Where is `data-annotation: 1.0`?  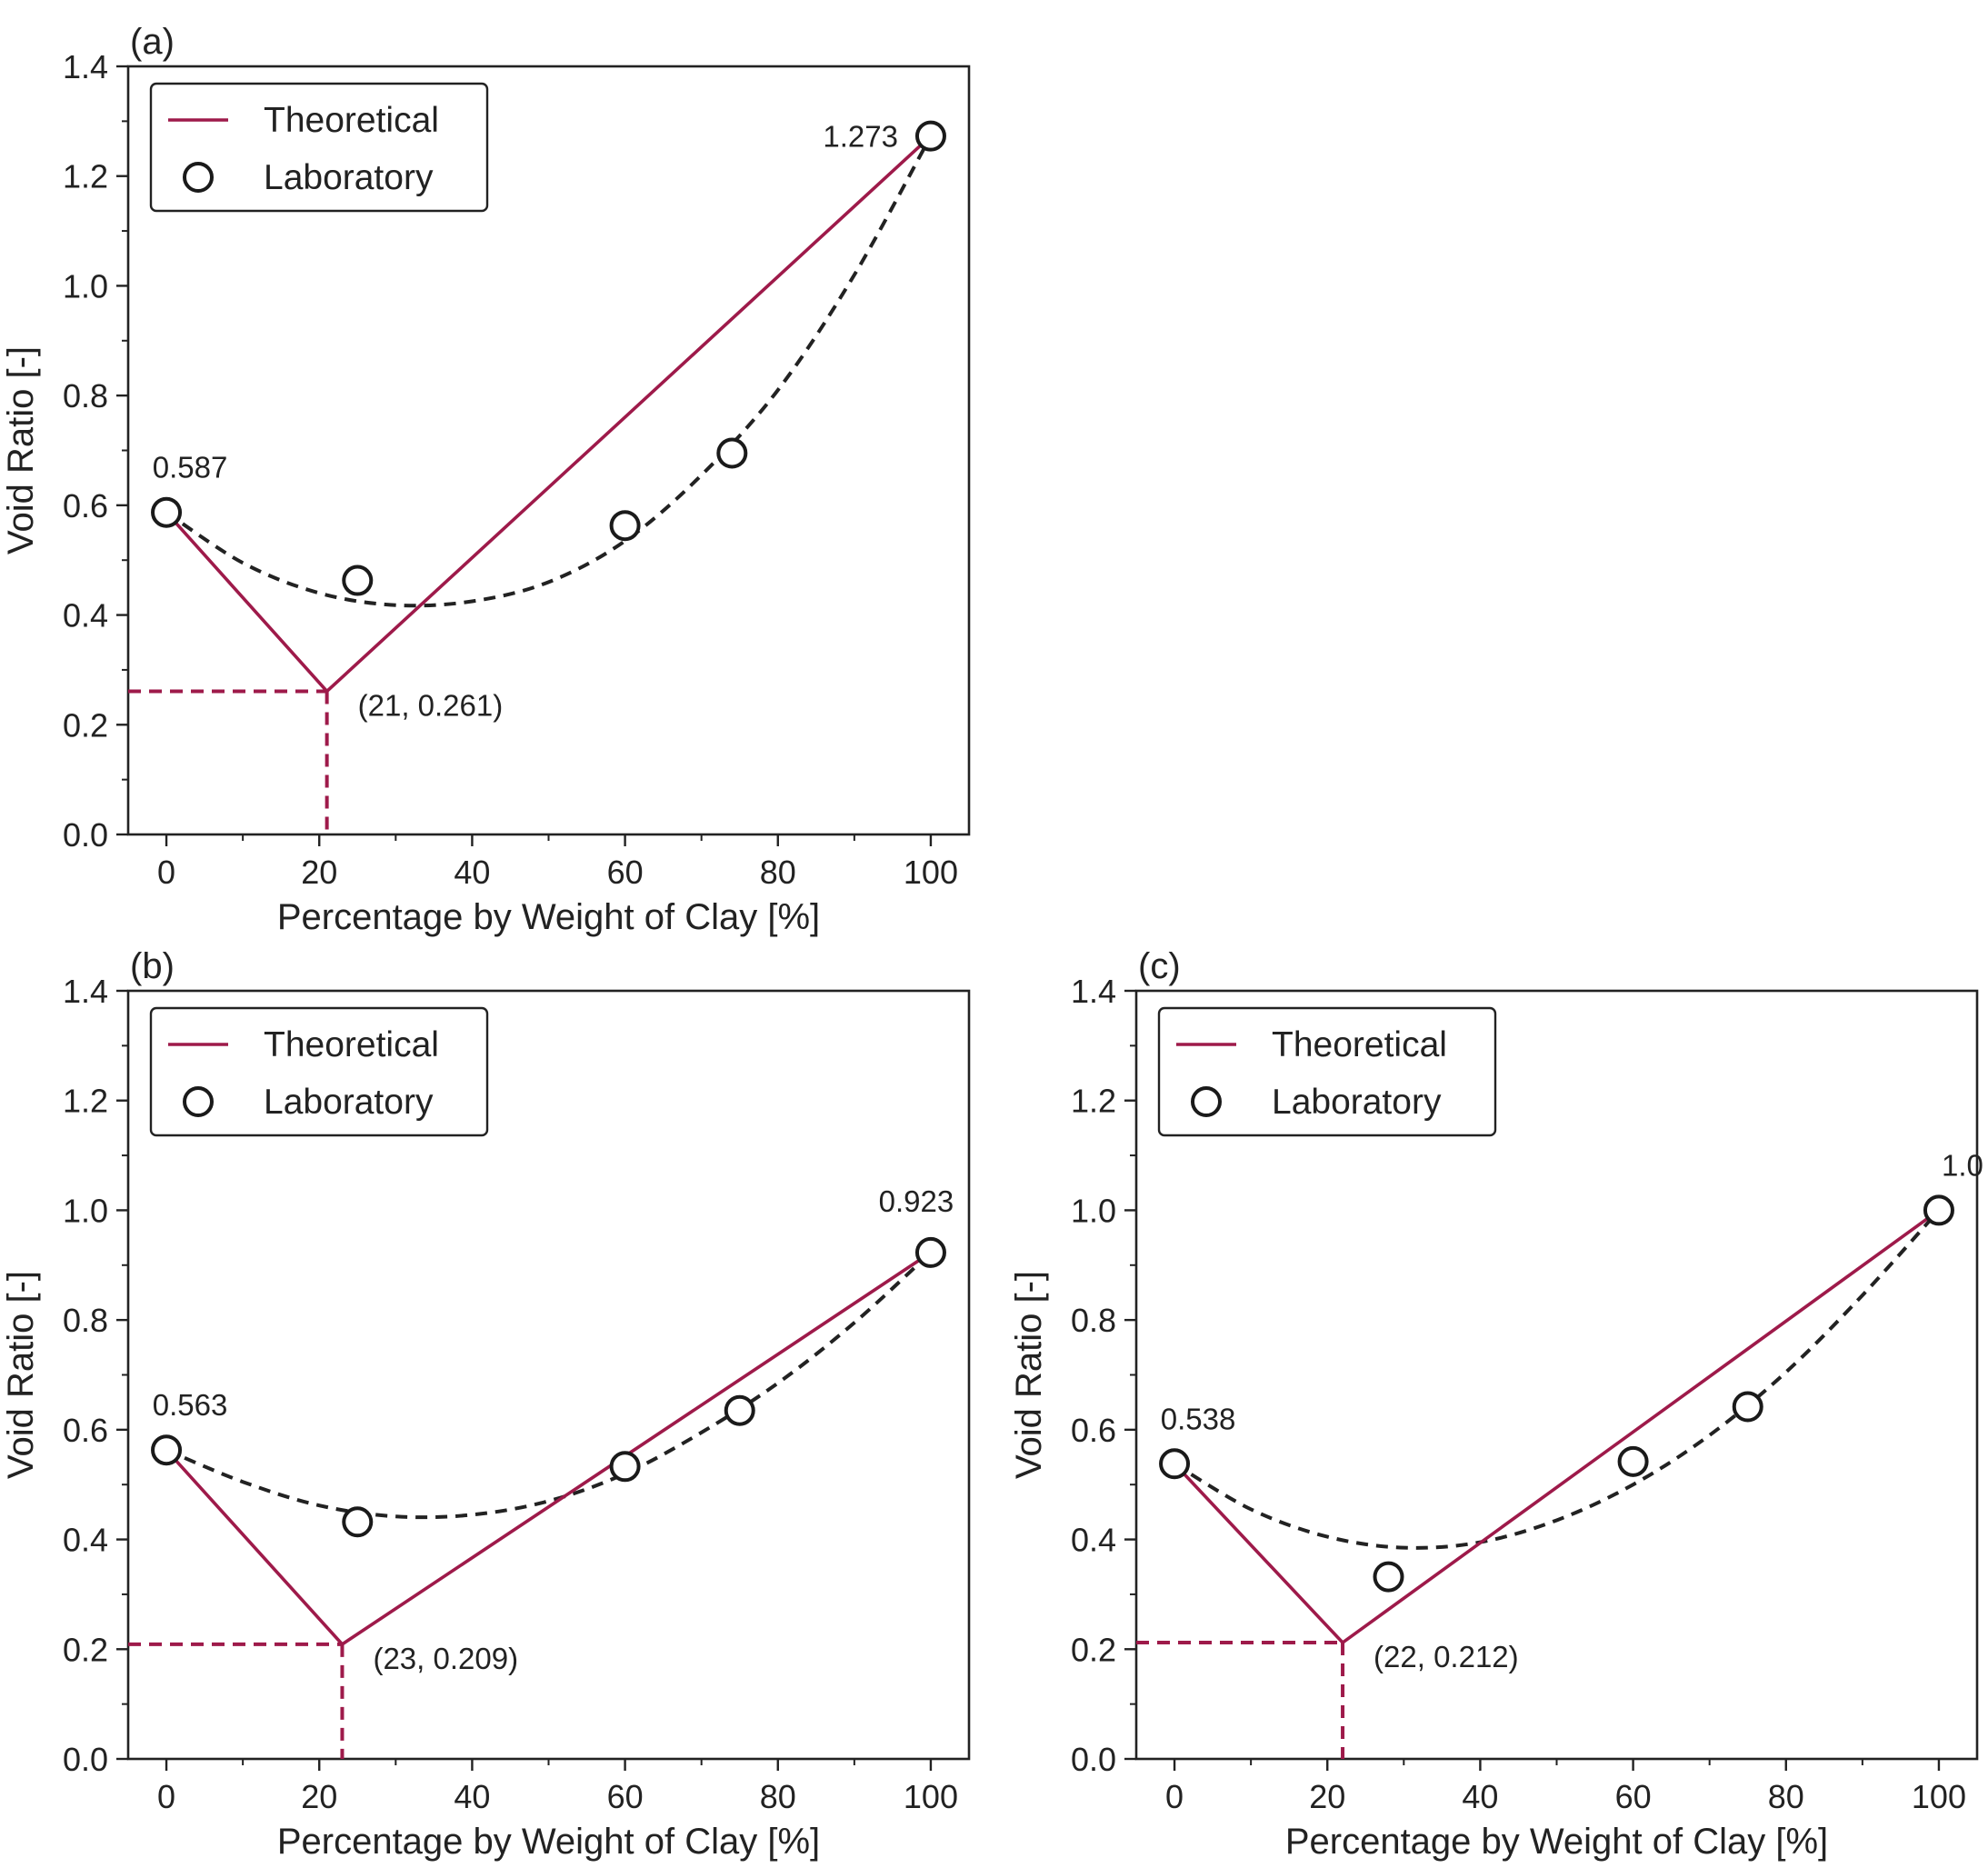
data-annotation: 1.0 is located at coordinates (1962, 1165).